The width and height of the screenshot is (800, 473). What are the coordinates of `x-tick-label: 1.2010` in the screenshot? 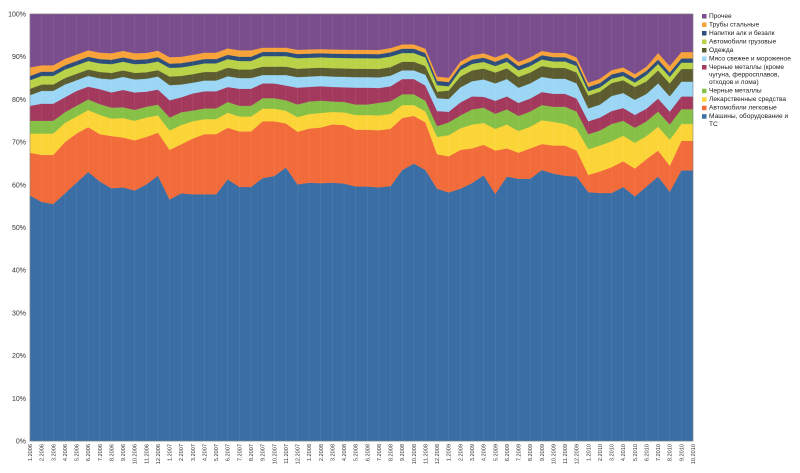 It's located at (589, 452).